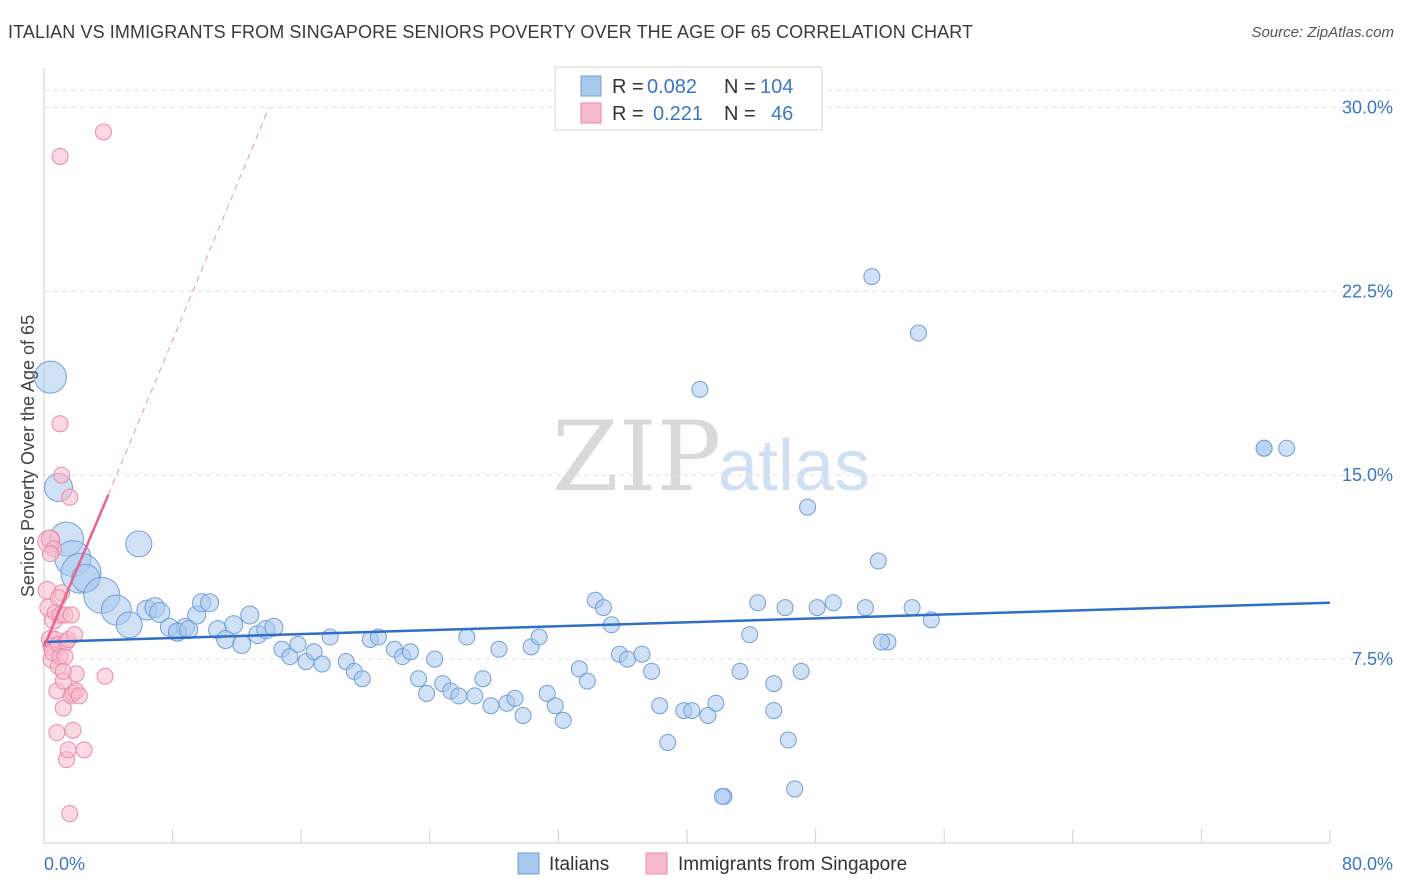  Describe the element at coordinates (528, 863) in the screenshot. I see `bottom-legend-swatch-italians` at that location.